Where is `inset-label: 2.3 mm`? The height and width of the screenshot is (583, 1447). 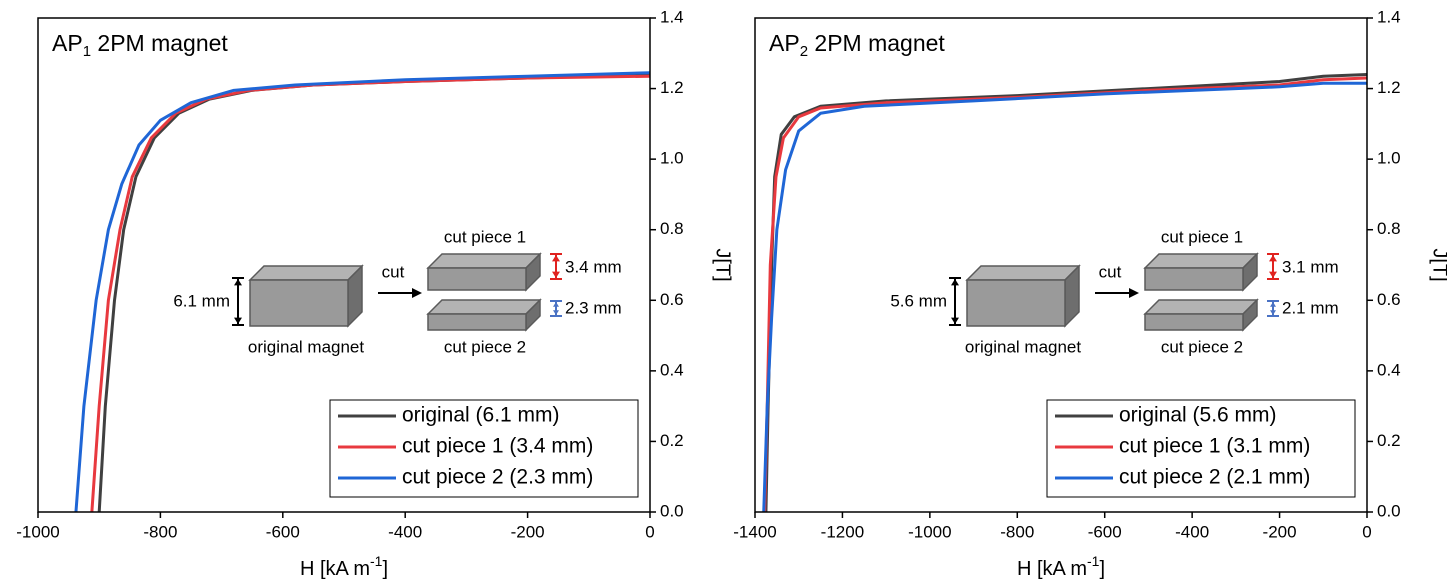
inset-label: 2.3 mm is located at coordinates (593, 307).